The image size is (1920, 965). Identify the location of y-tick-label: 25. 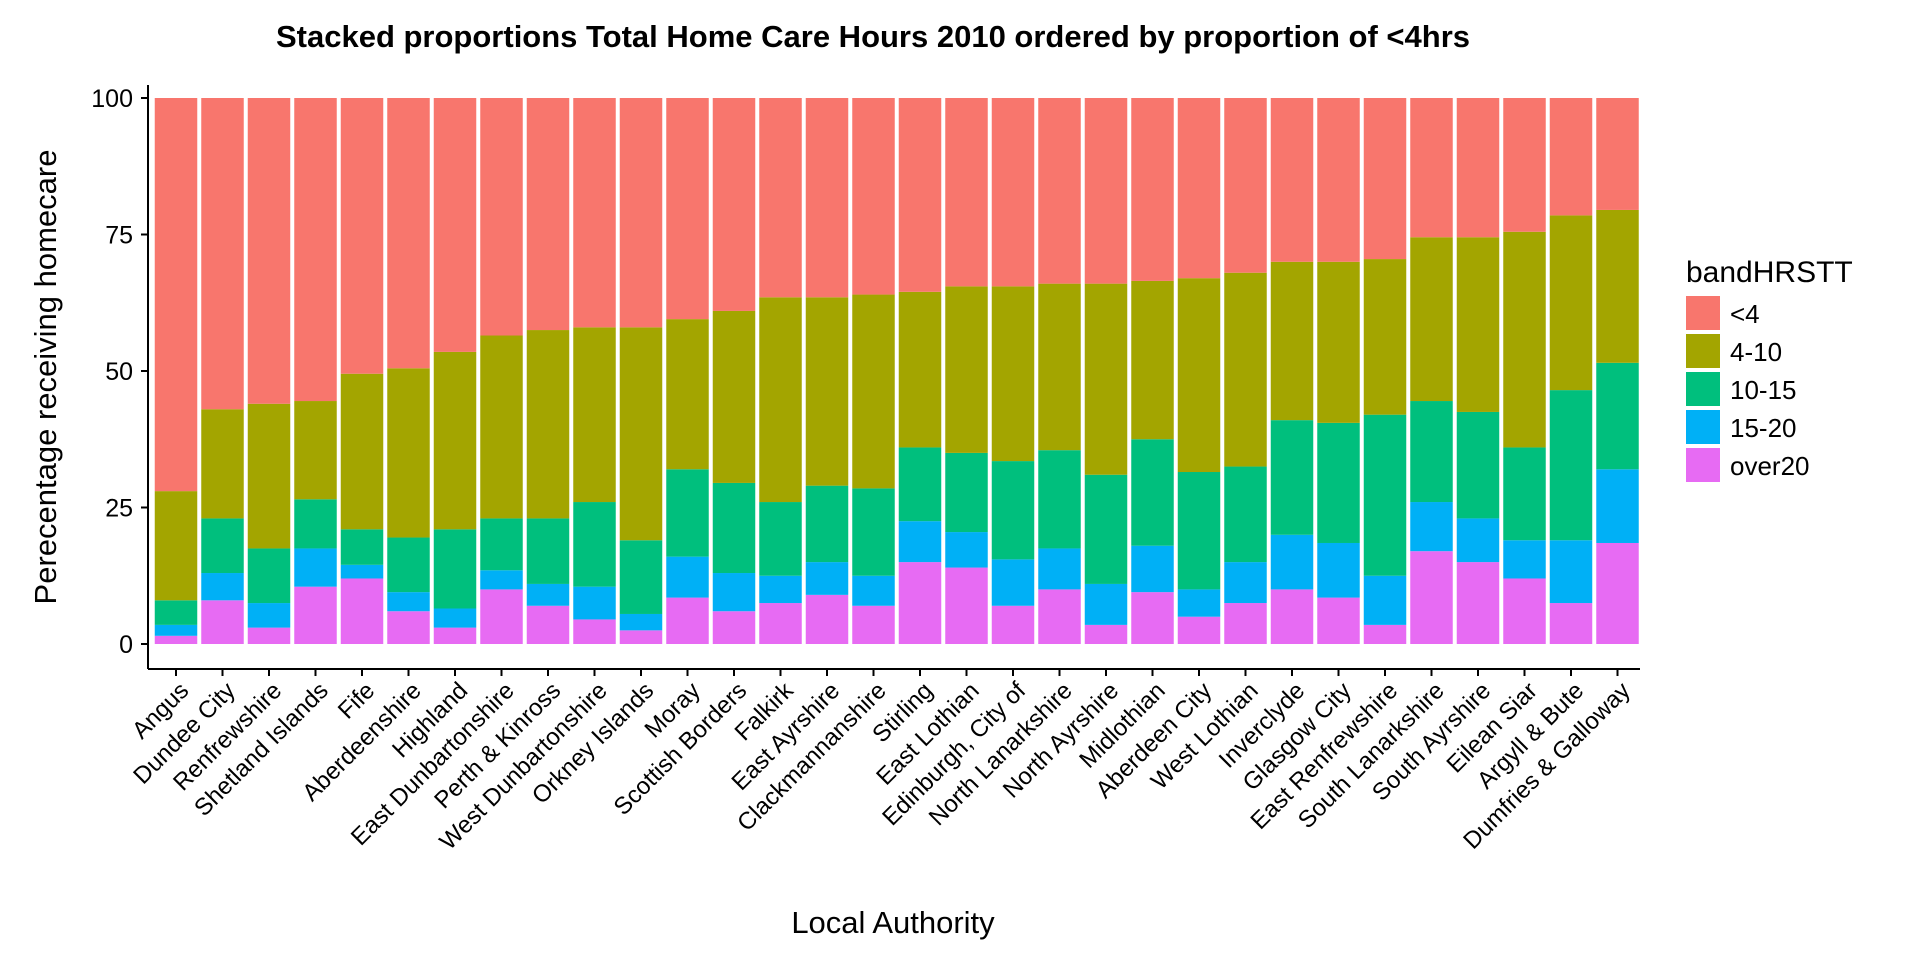
(119, 509).